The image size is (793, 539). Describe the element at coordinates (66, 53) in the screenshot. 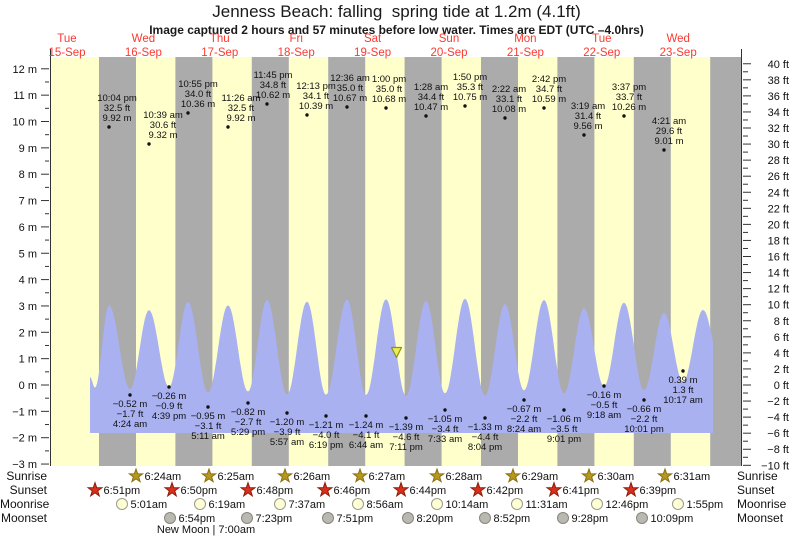

I see `day-date: 15-Sep` at that location.